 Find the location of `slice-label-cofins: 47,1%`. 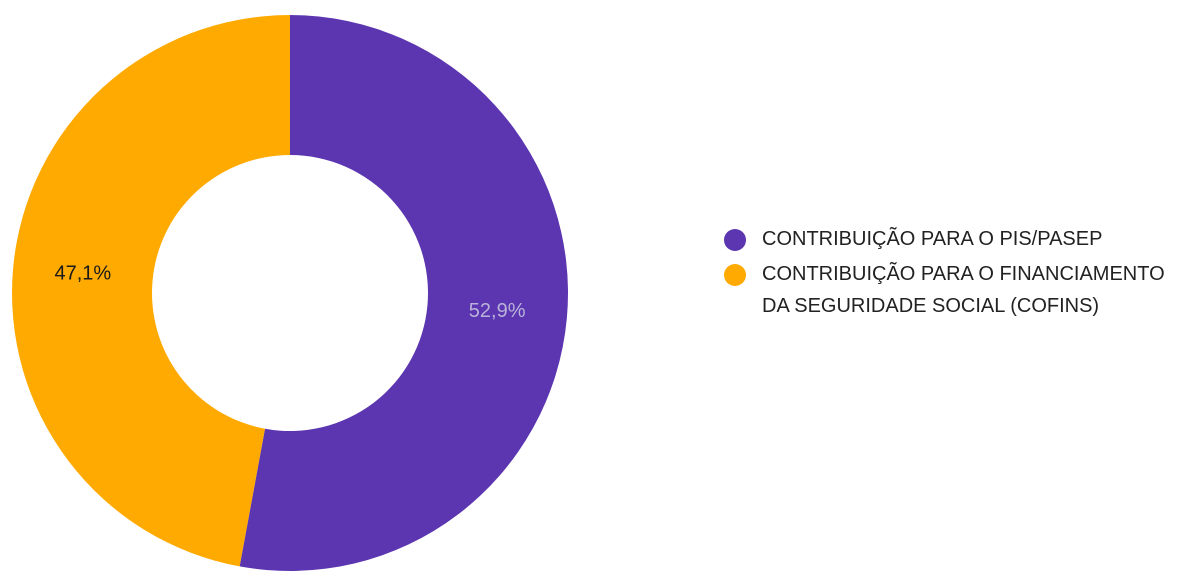

slice-label-cofins: 47,1% is located at coordinates (83, 273).